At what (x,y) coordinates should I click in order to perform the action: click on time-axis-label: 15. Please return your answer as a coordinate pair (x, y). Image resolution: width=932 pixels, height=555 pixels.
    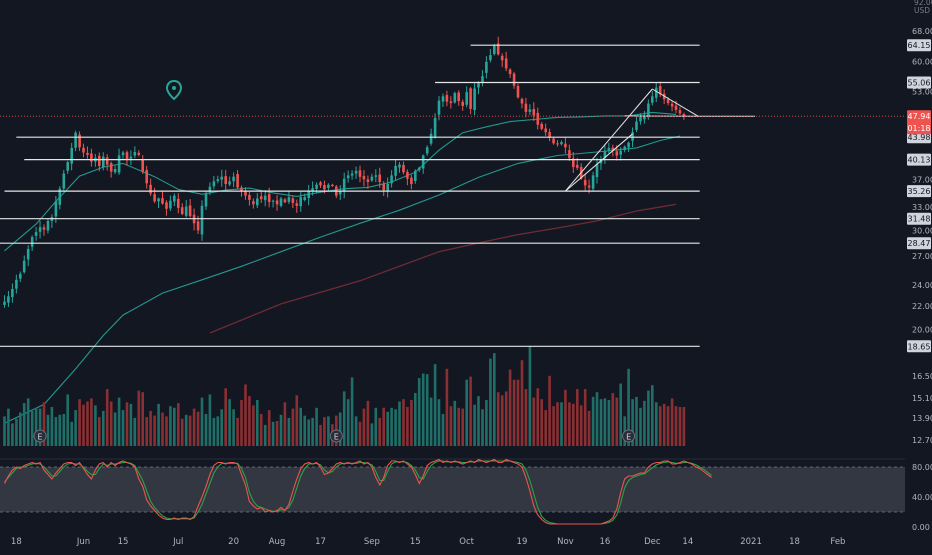
    Looking at the image, I should click on (123, 542).